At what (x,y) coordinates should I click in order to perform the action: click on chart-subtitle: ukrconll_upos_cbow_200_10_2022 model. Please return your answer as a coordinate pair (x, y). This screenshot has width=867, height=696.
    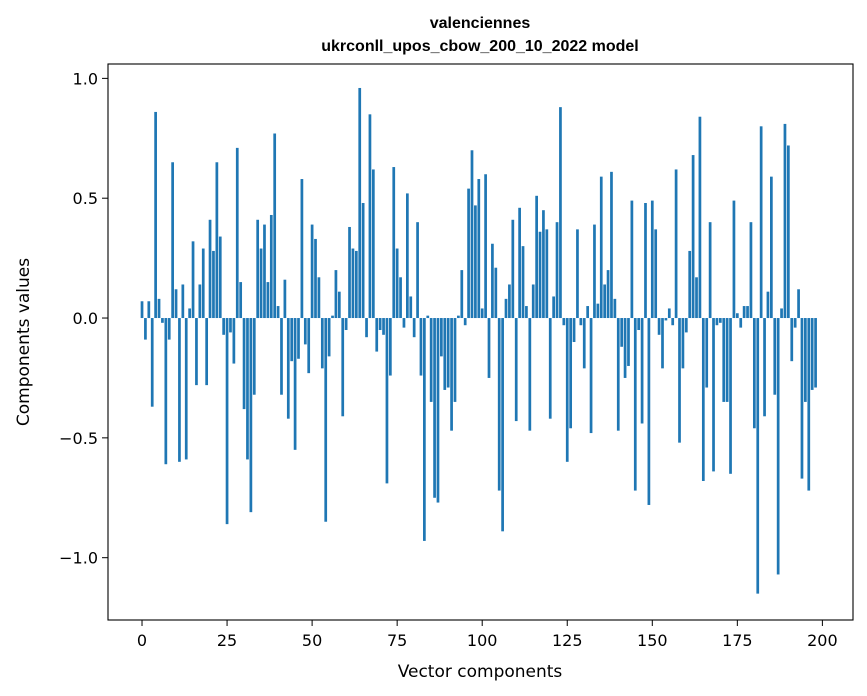
    Looking at the image, I should click on (479, 46).